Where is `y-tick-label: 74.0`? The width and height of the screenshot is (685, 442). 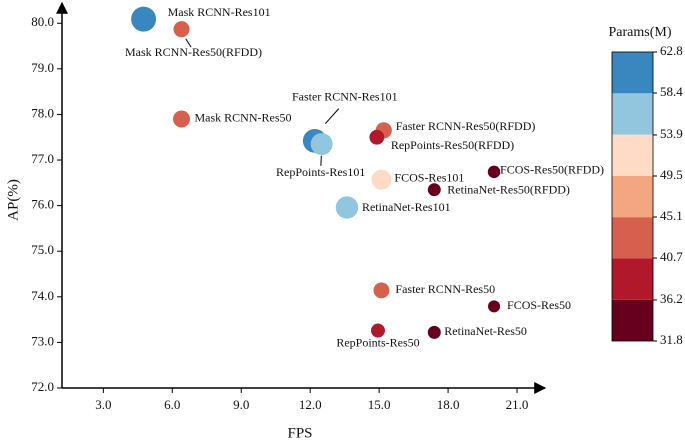
y-tick-label: 74.0 is located at coordinates (42, 295).